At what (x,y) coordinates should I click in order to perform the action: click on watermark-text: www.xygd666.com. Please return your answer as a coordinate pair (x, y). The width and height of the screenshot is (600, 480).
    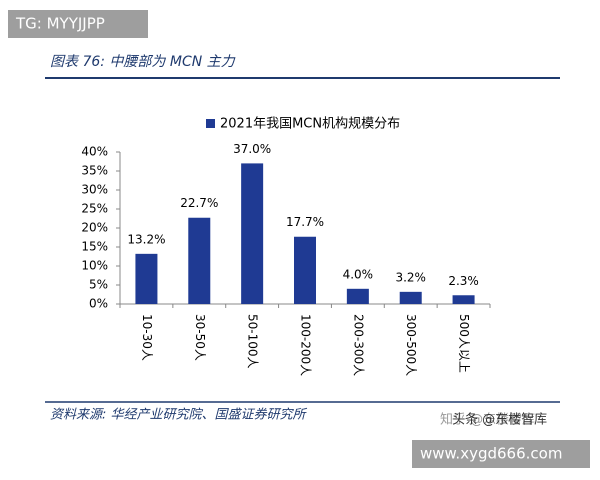
    Looking at the image, I should click on (491, 454).